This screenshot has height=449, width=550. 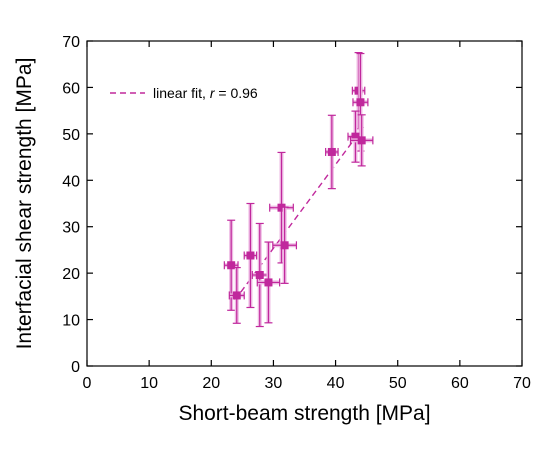 I want to click on y-tick-label: 40, so click(x=71, y=181).